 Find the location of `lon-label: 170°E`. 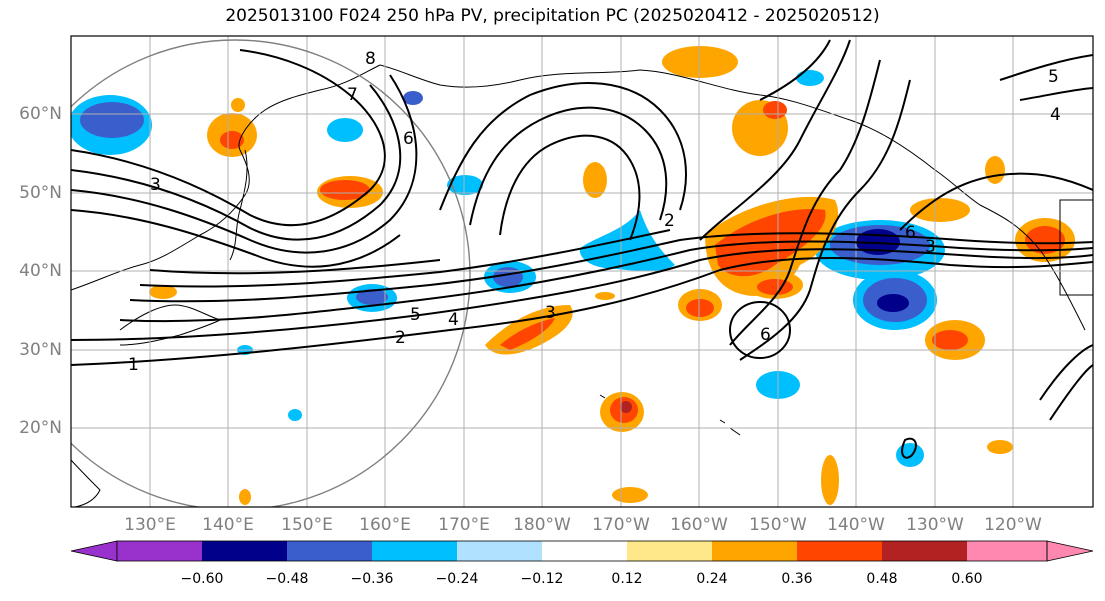

lon-label: 170°E is located at coordinates (464, 525).